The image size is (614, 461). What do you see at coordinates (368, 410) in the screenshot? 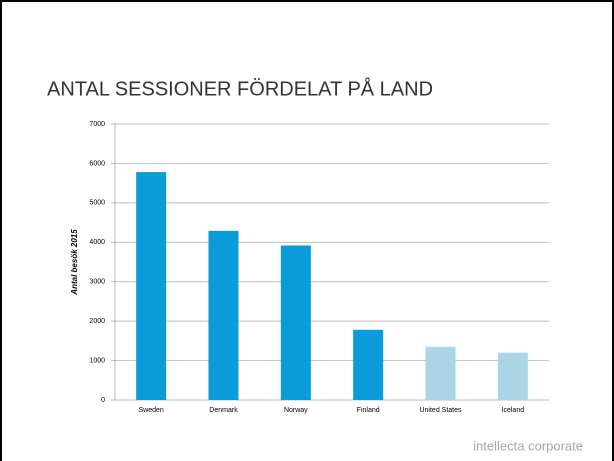
I see `x-tick-label: Finland` at bounding box center [368, 410].